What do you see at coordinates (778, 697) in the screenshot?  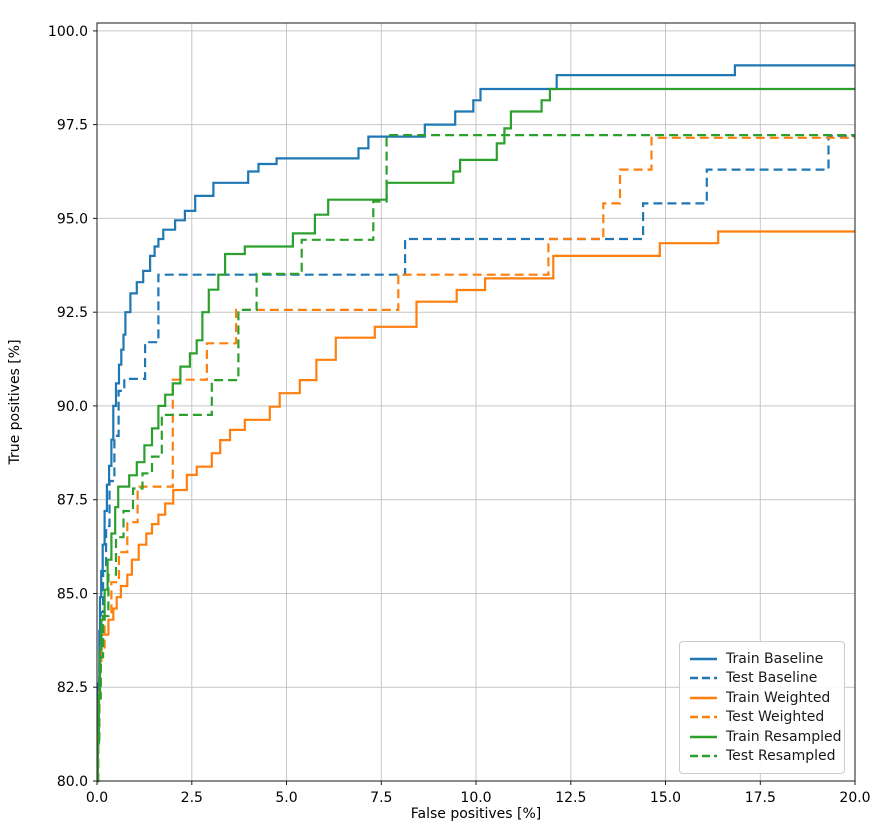 I see `legend-label: Train Weighted` at bounding box center [778, 697].